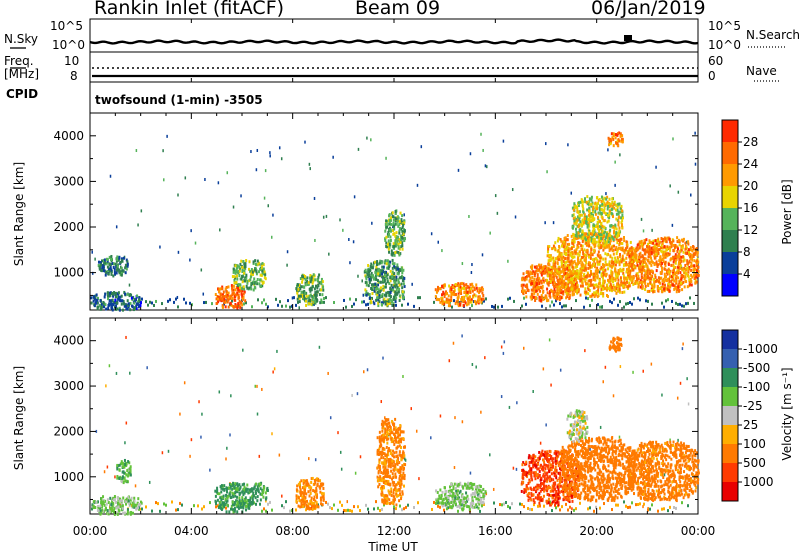 This screenshot has width=800, height=554. What do you see at coordinates (730, 153) in the screenshot?
I see `power-colorbar-swatch` at bounding box center [730, 153].